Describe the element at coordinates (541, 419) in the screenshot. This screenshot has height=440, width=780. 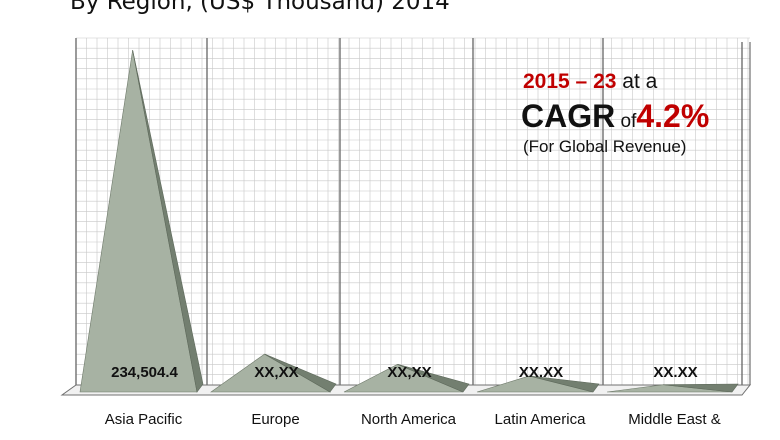
I see `category-label: Latin America` at that location.